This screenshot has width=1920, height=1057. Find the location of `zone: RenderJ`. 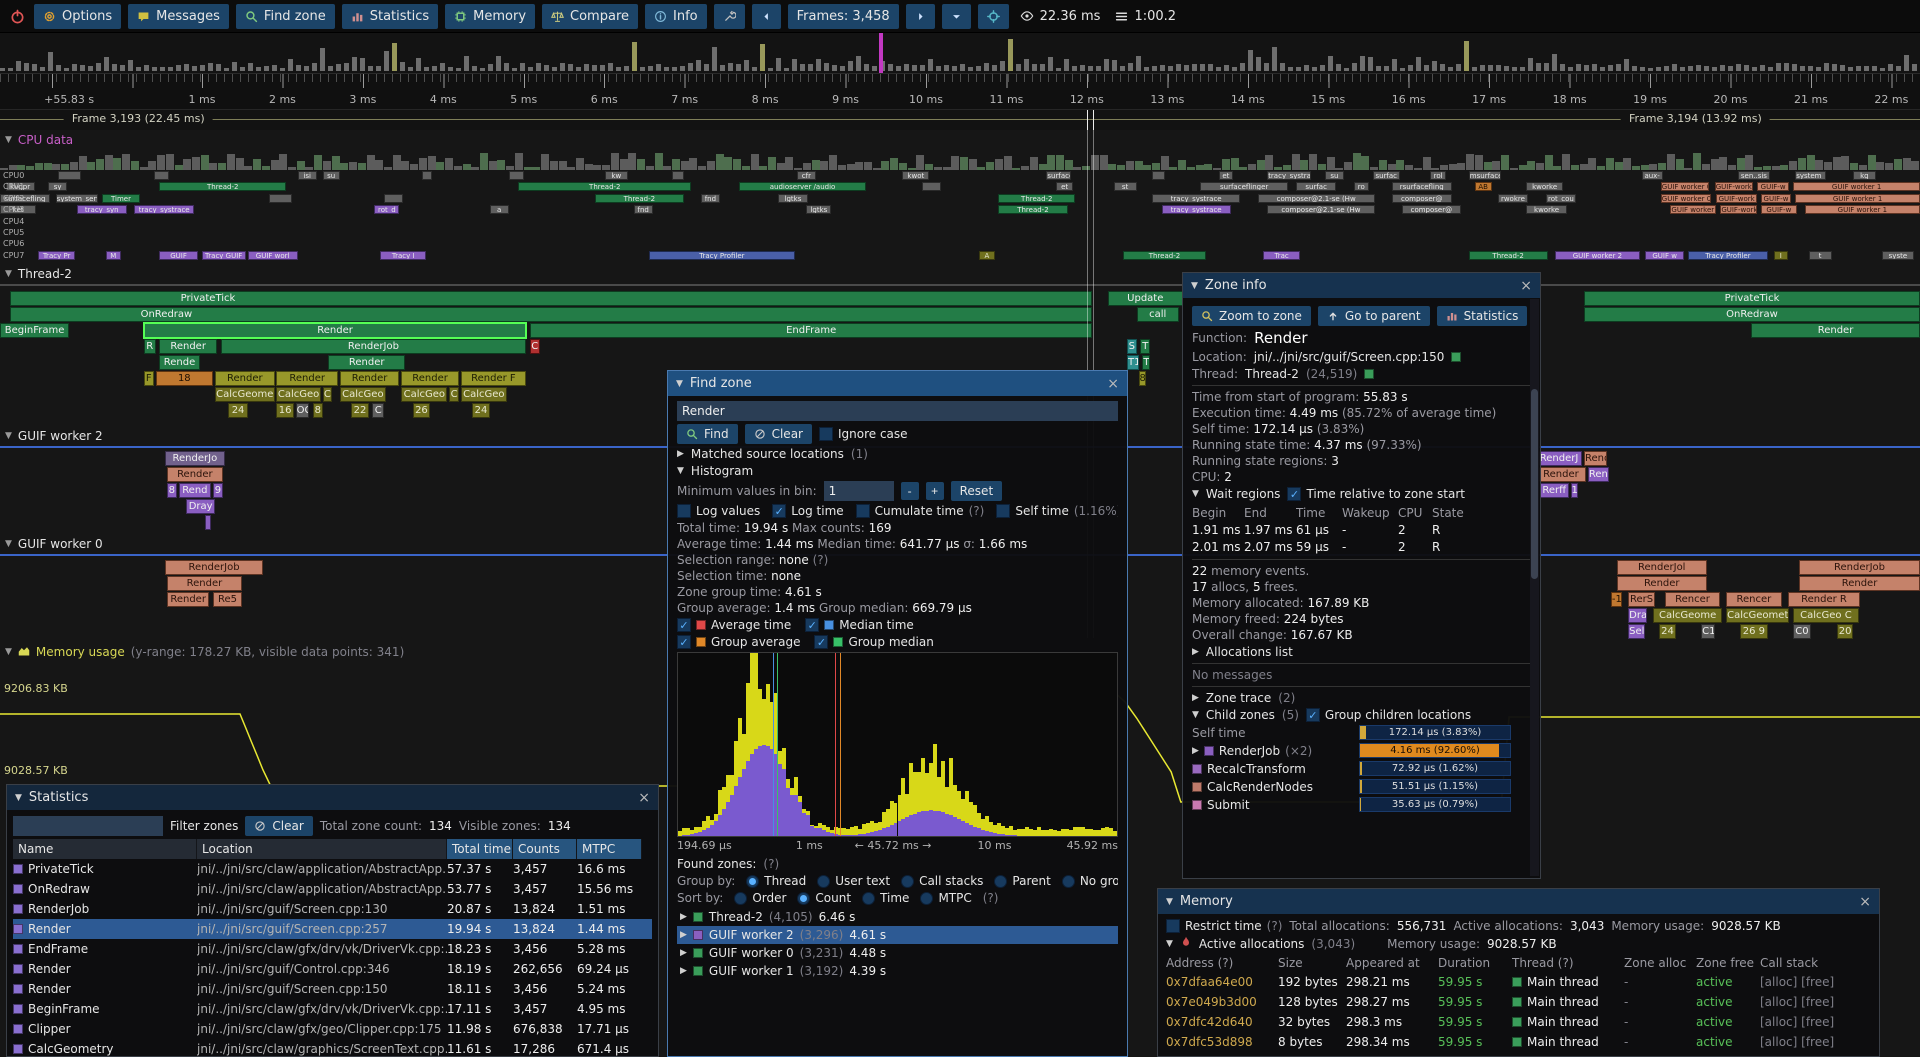

zone: RenderJ is located at coordinates (1559, 458).